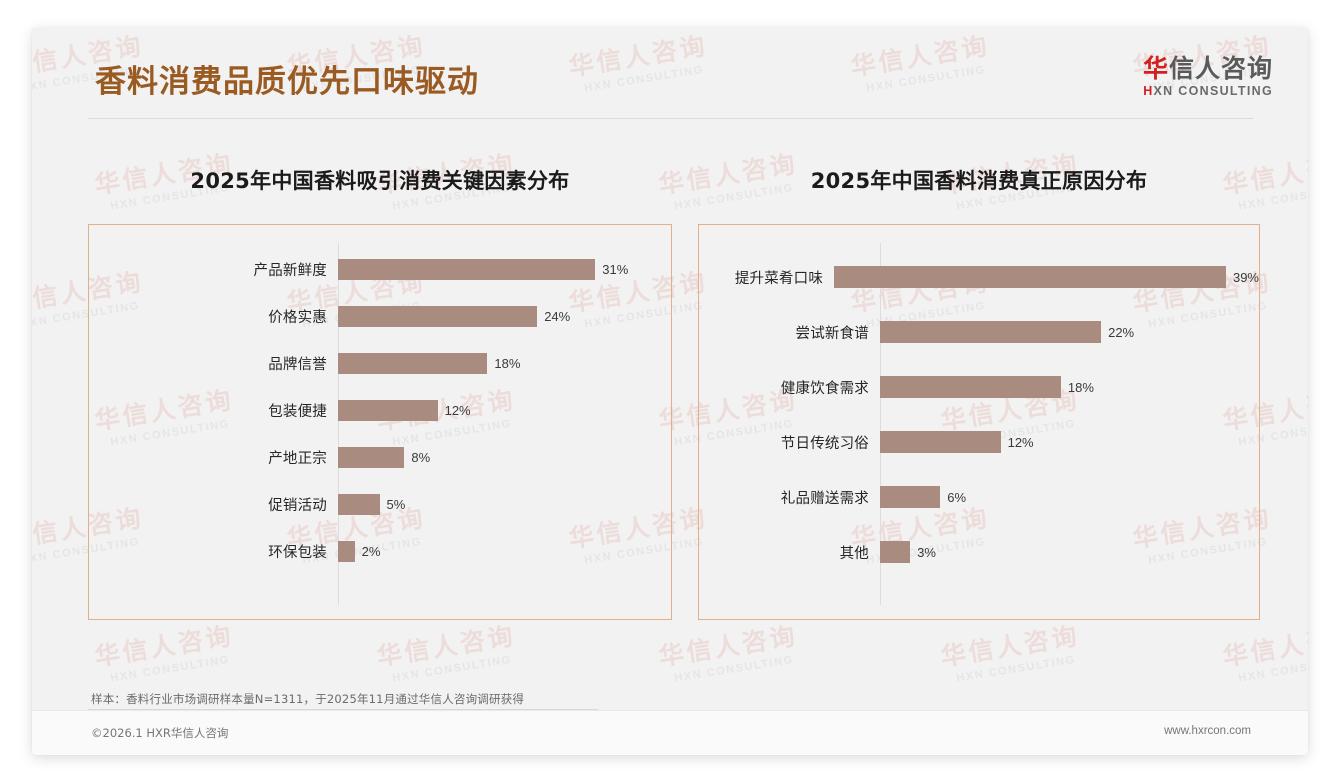  Describe the element at coordinates (670, 732) in the screenshot. I see `slide-footer: ©2026.1 HXR华信人咨询 www.hxrcon.com` at that location.